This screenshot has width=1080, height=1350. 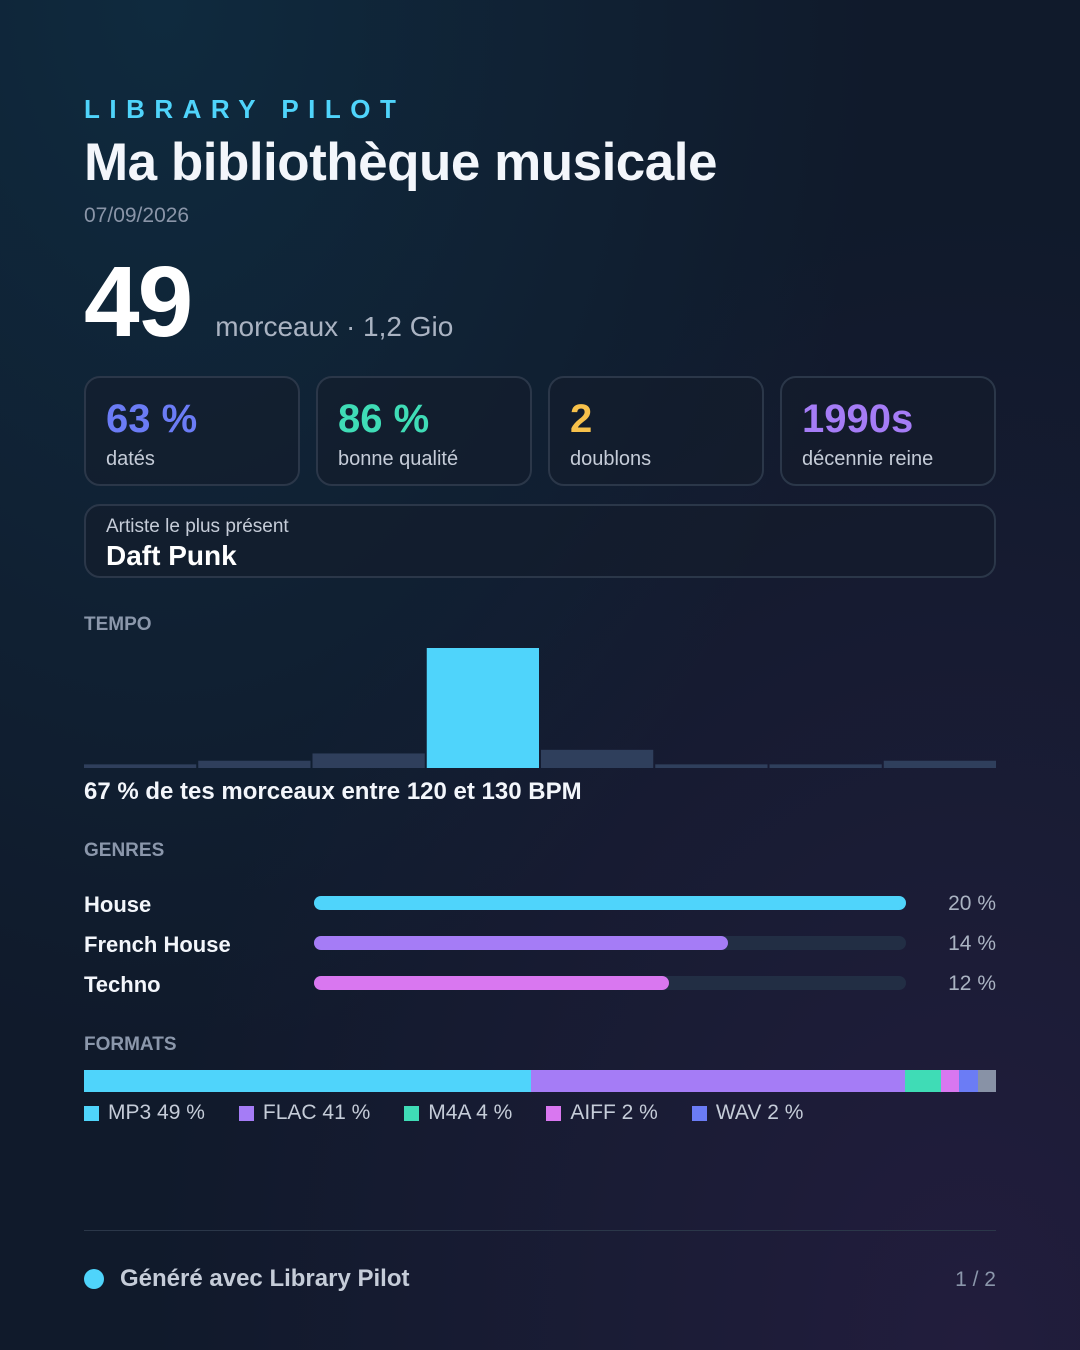 I want to click on legend-label: MP3 49 %, so click(x=156, y=1112).